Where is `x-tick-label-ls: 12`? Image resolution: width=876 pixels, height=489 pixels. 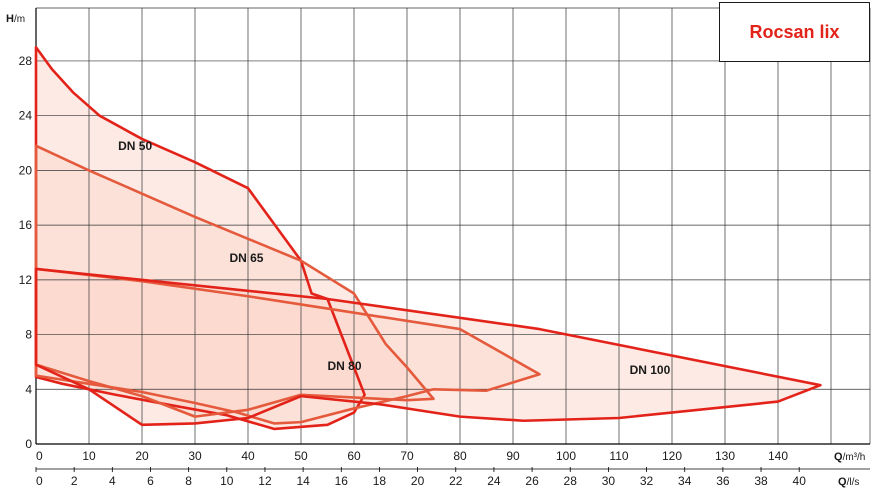 x-tick-label-ls: 12 is located at coordinates (265, 481).